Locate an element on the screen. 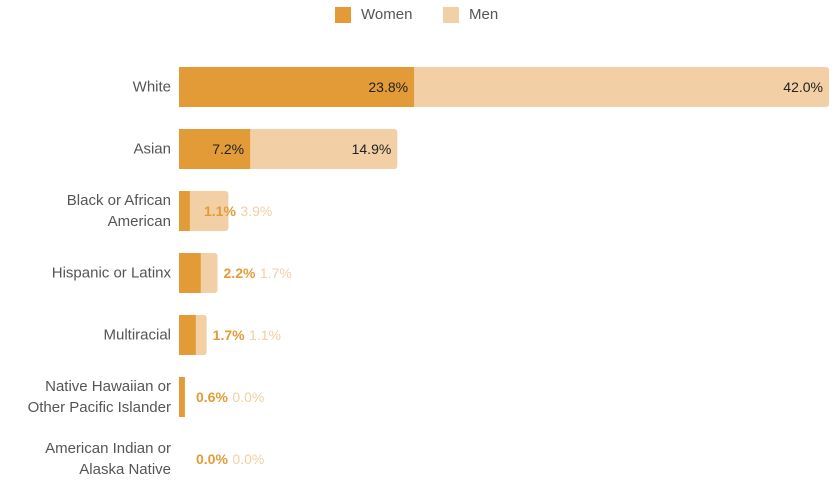  bar-men-asian is located at coordinates (322, 149).